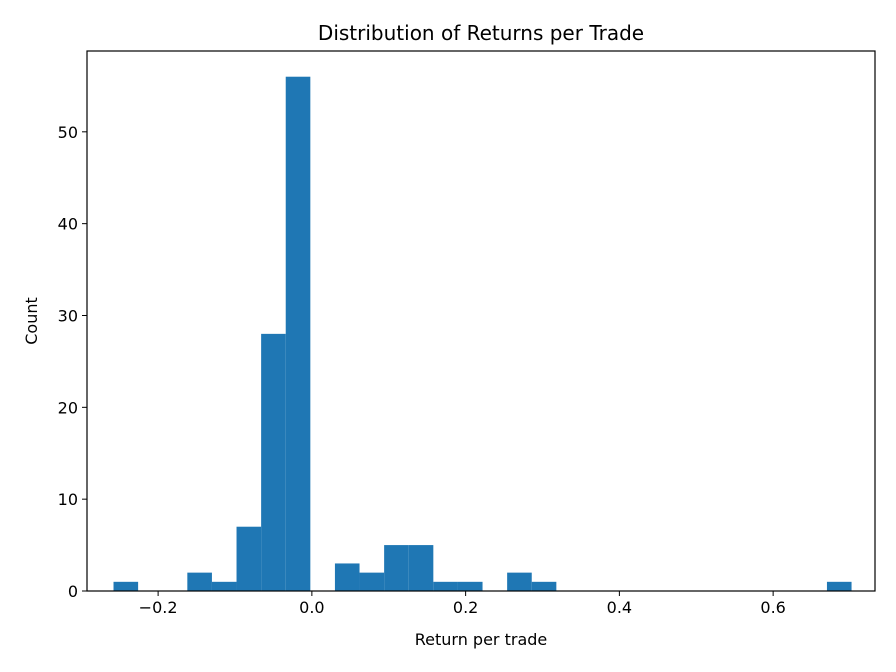  I want to click on x-axis-ticks: −0.2 0.0 0.2 0.4 0.6, so click(462, 604).